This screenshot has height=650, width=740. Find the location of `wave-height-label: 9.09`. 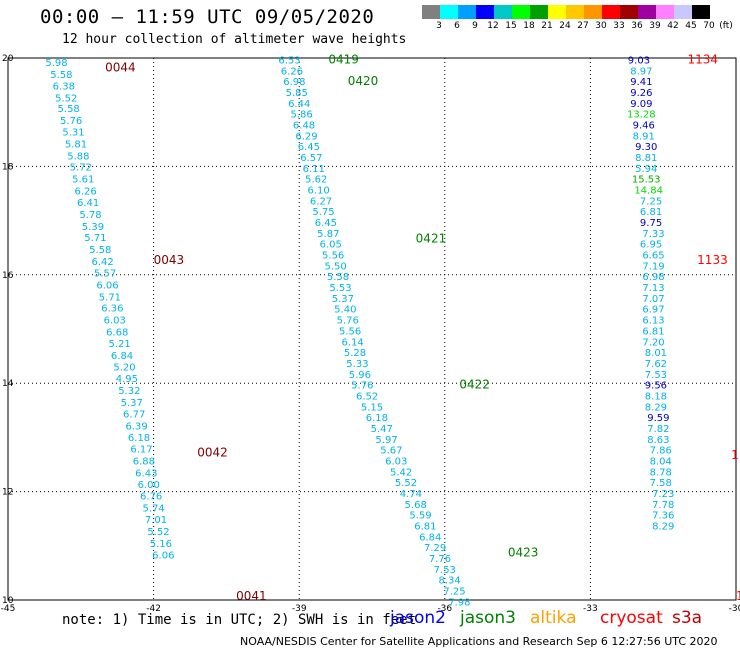

wave-height-label: 9.09 is located at coordinates (641, 104).